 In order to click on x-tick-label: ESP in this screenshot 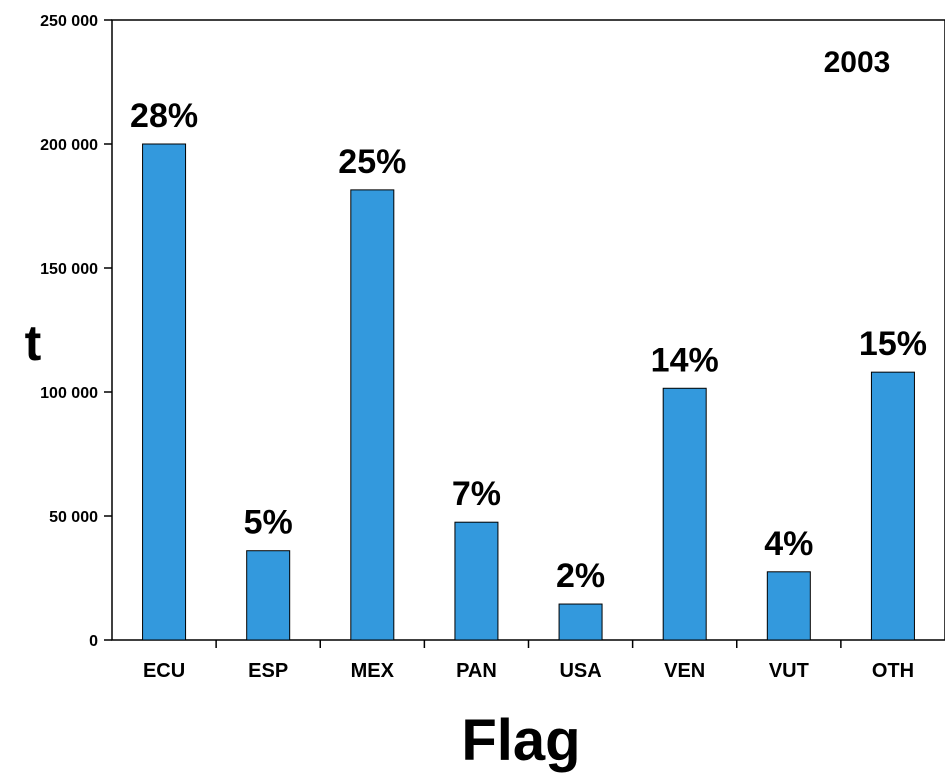, I will do `click(268, 671)`.